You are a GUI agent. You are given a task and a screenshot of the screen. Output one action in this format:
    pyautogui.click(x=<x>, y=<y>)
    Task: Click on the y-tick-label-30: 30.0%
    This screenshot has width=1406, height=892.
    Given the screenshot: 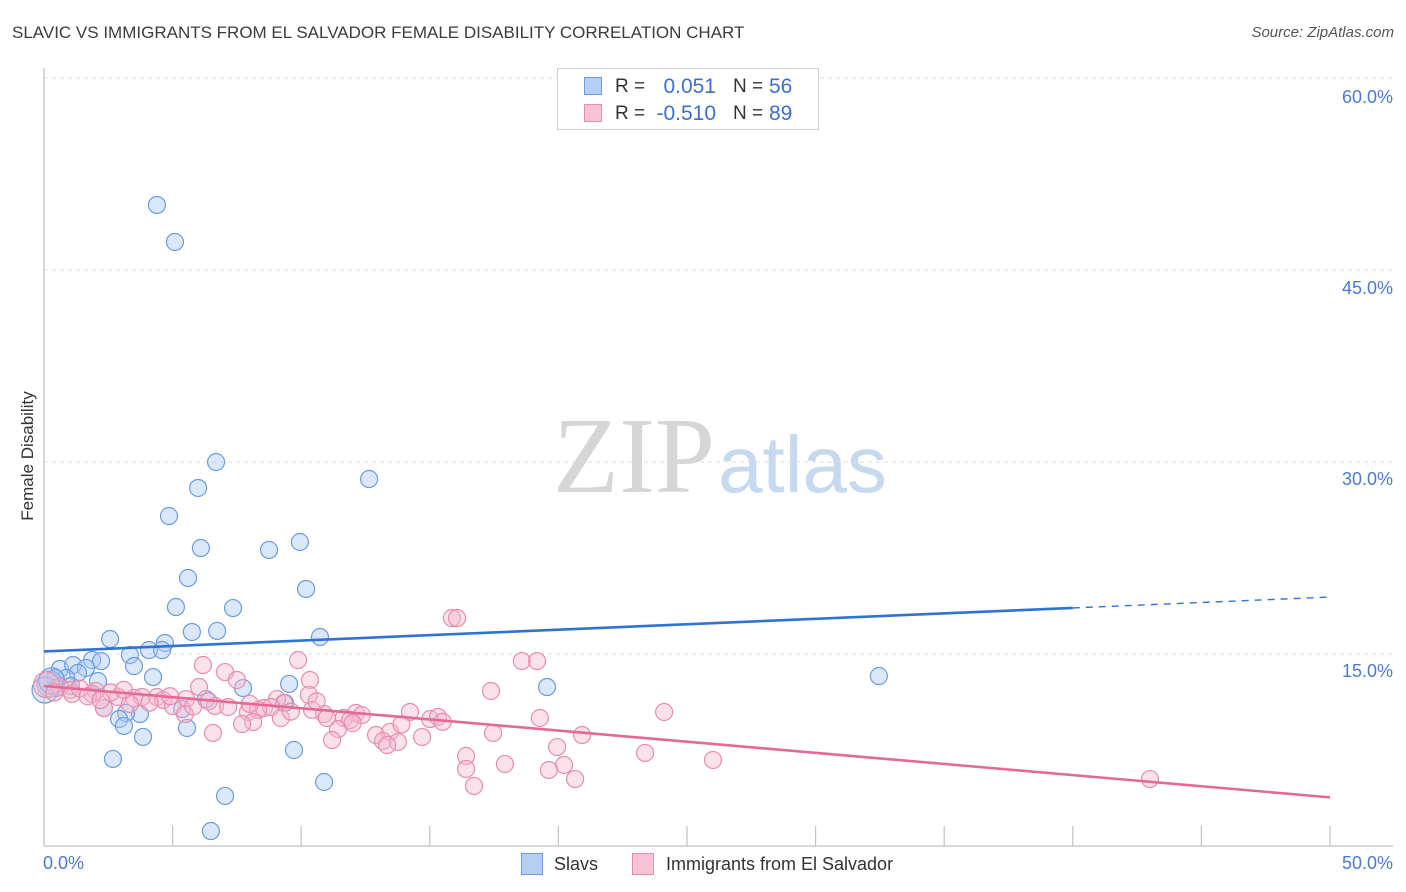 What is the action you would take?
    pyautogui.click(x=1367, y=479)
    